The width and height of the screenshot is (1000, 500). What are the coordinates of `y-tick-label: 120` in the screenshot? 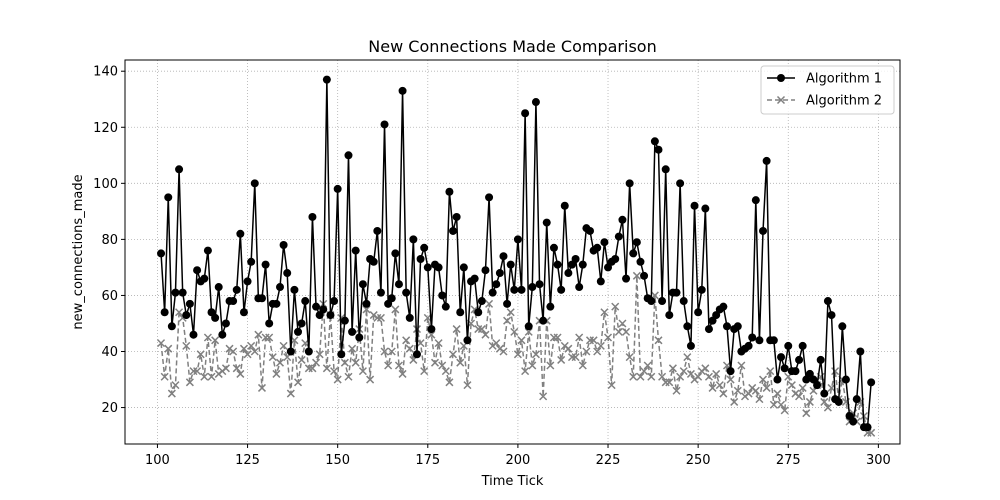 It's located at (105, 128).